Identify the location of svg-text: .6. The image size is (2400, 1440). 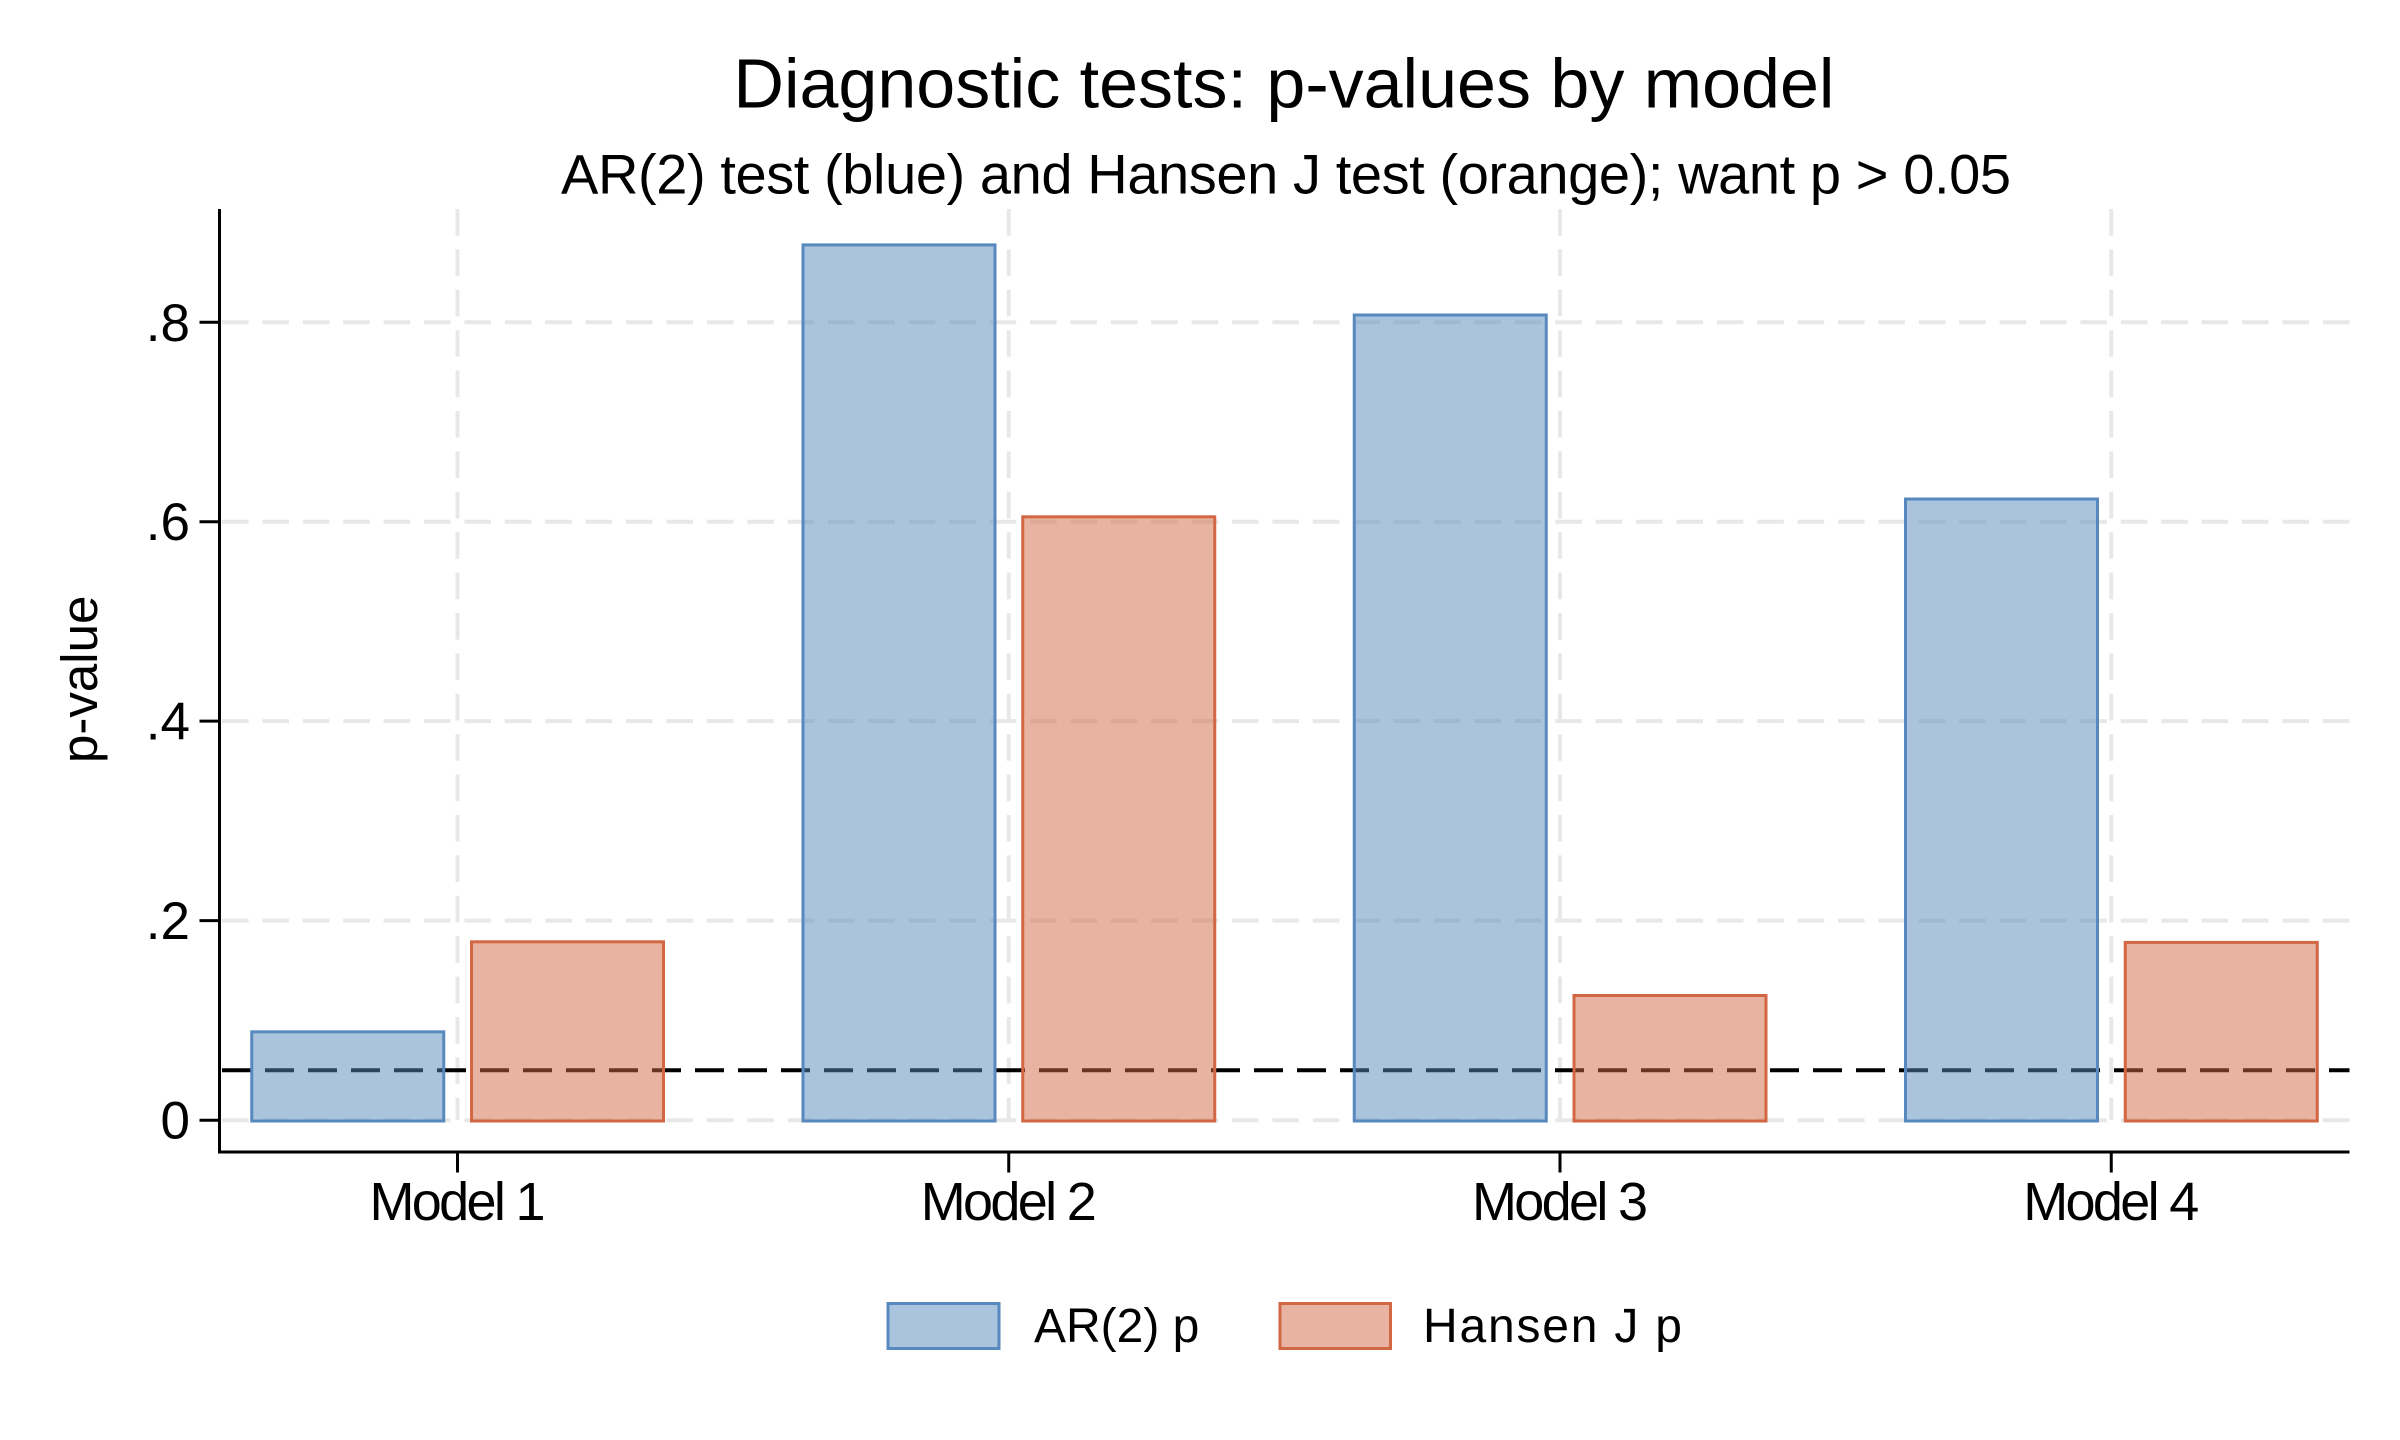
(168, 522).